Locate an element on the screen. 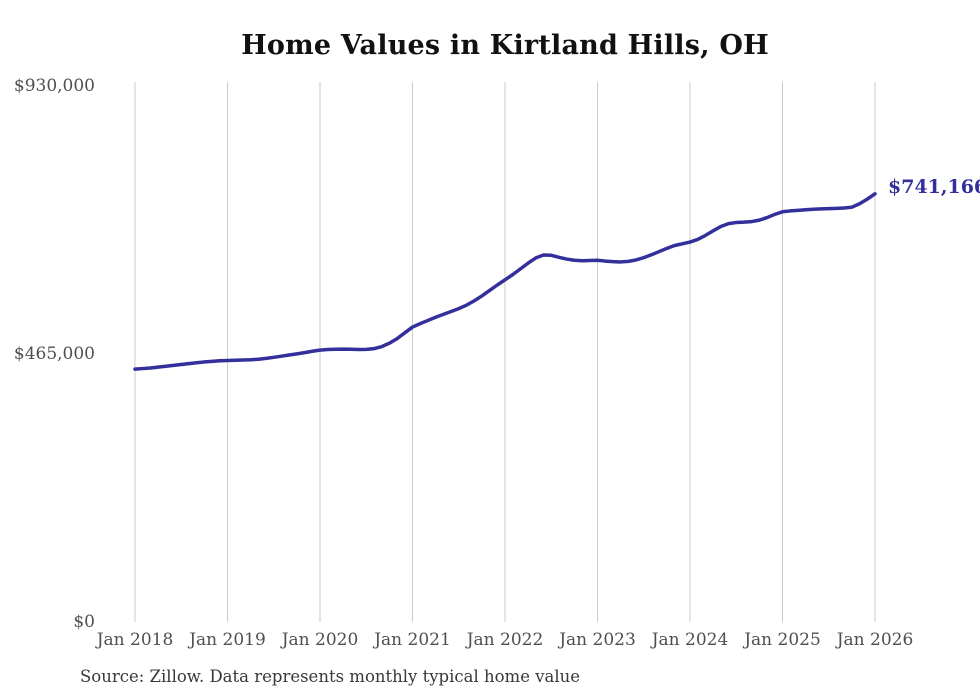 Image resolution: width=980 pixels, height=699 pixels. chart-title: Home Values in Kirtland Hills, OH is located at coordinates (505, 45).